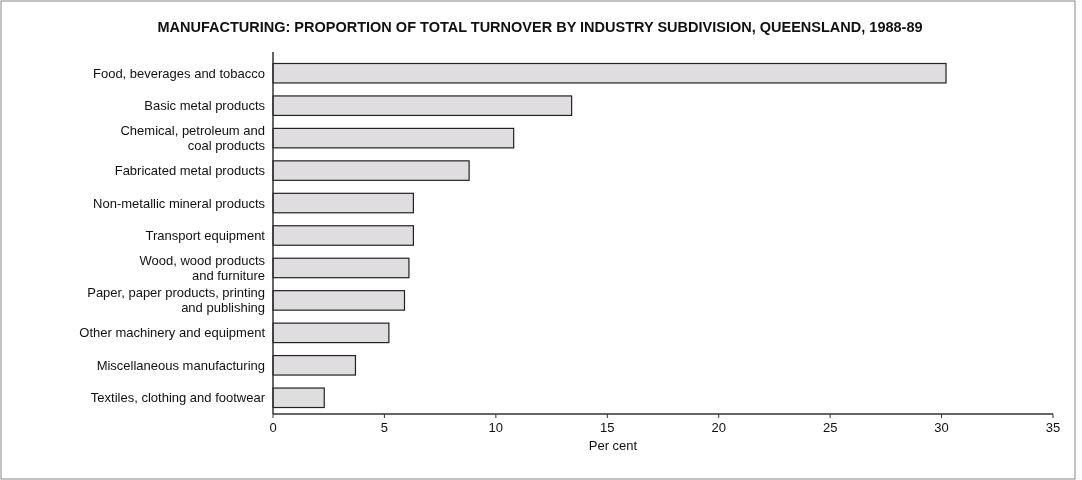  I want to click on y-tick-label: Other machinery and equipment, so click(172, 333).